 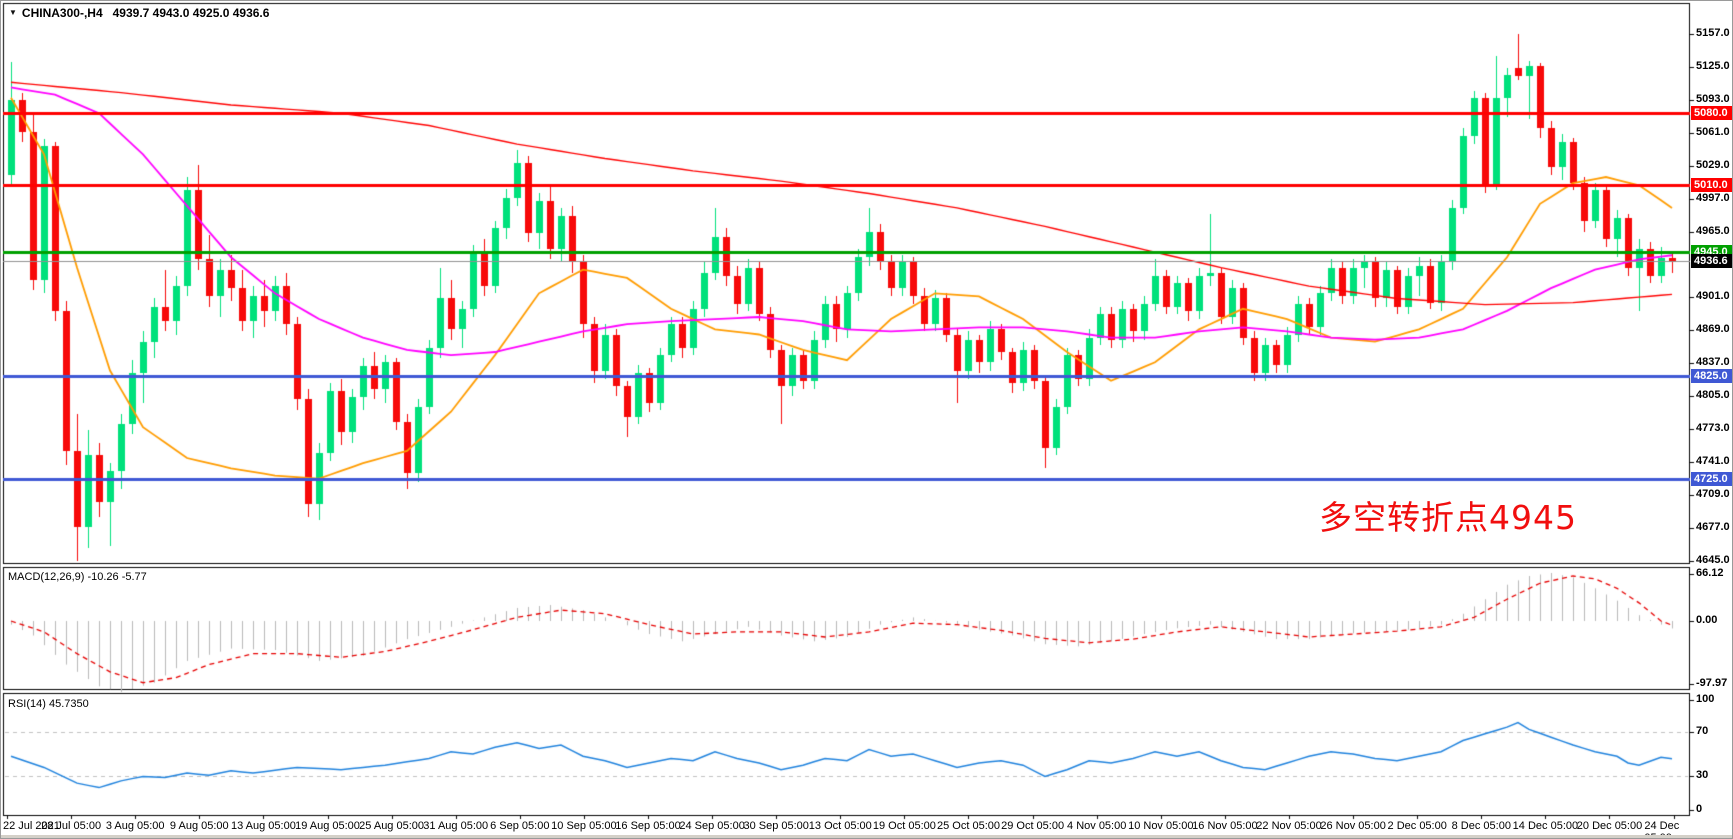 What do you see at coordinates (1713, 527) in the screenshot?
I see `price-tick-label: 4677.0` at bounding box center [1713, 527].